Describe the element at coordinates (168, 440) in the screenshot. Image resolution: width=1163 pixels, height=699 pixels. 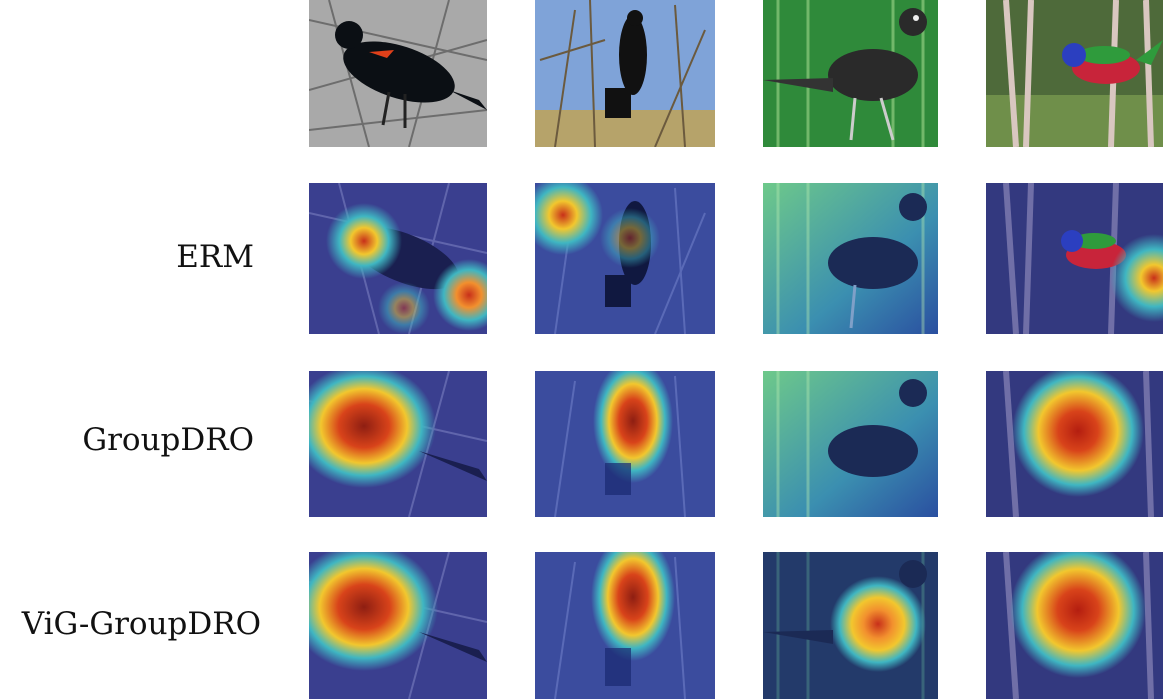
I see `row-label-groupdro: GroupDRO` at that location.